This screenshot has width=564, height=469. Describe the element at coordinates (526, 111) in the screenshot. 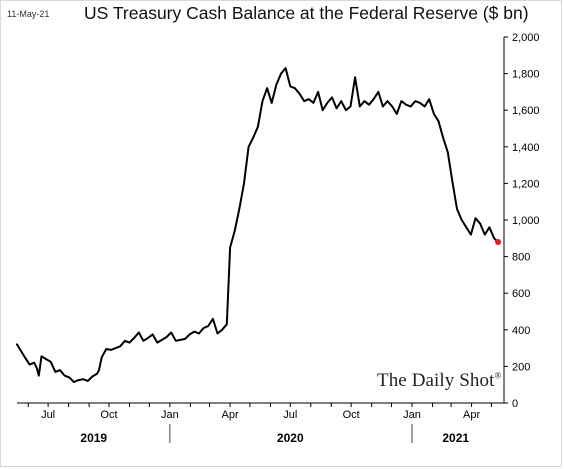

I see `y-tick-label: 1,600` at that location.